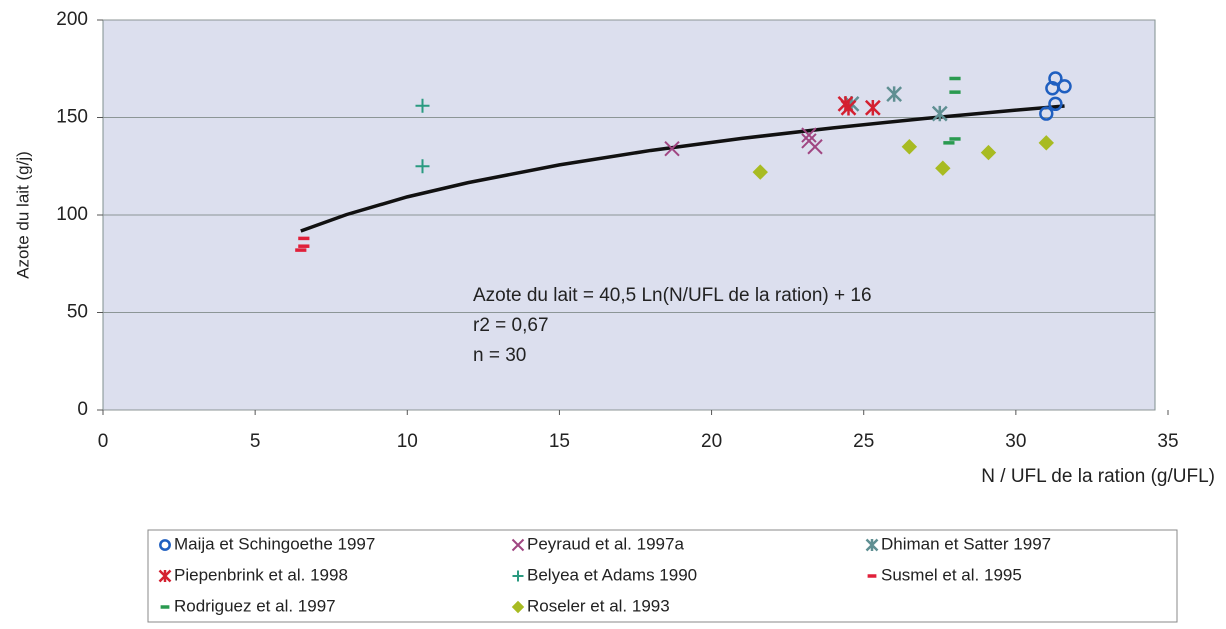 The image size is (1226, 629). Describe the element at coordinates (77, 312) in the screenshot. I see `y-tick-label: 50` at that location.